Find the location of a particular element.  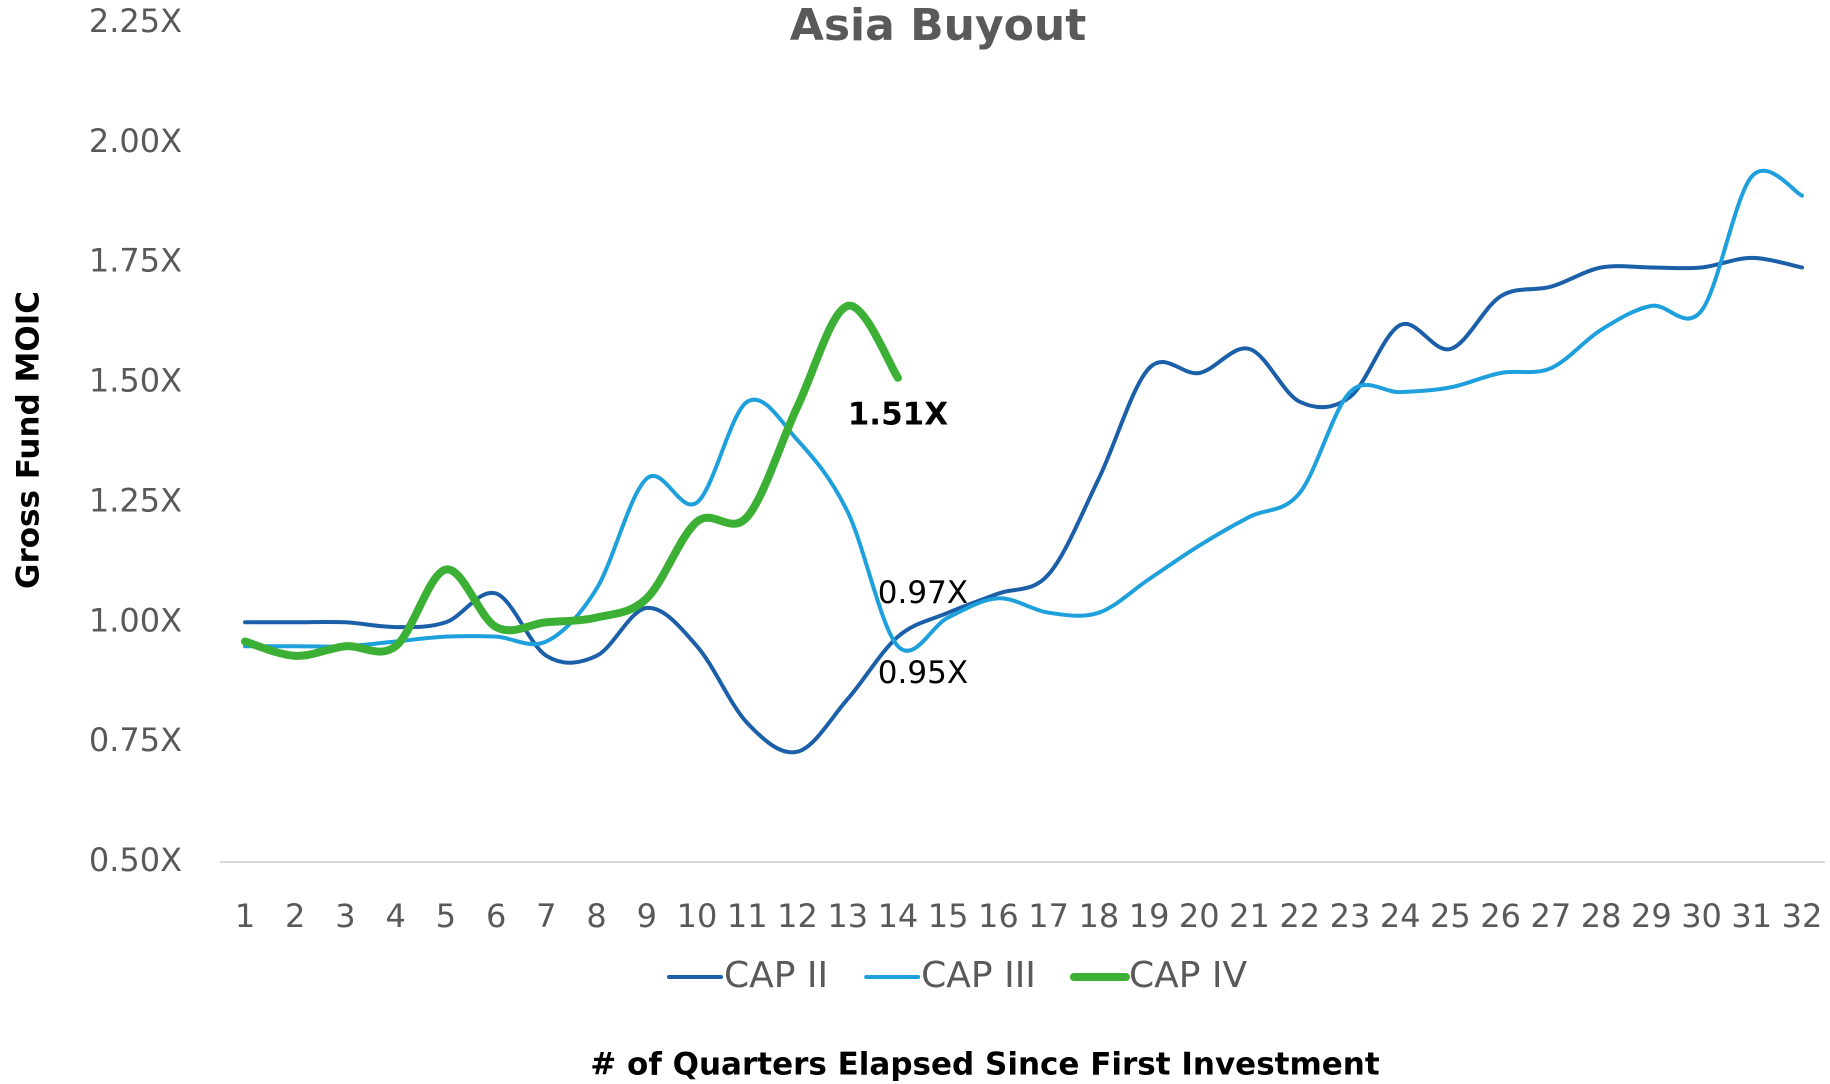

y-tick-label: 0.75X is located at coordinates (135, 740).